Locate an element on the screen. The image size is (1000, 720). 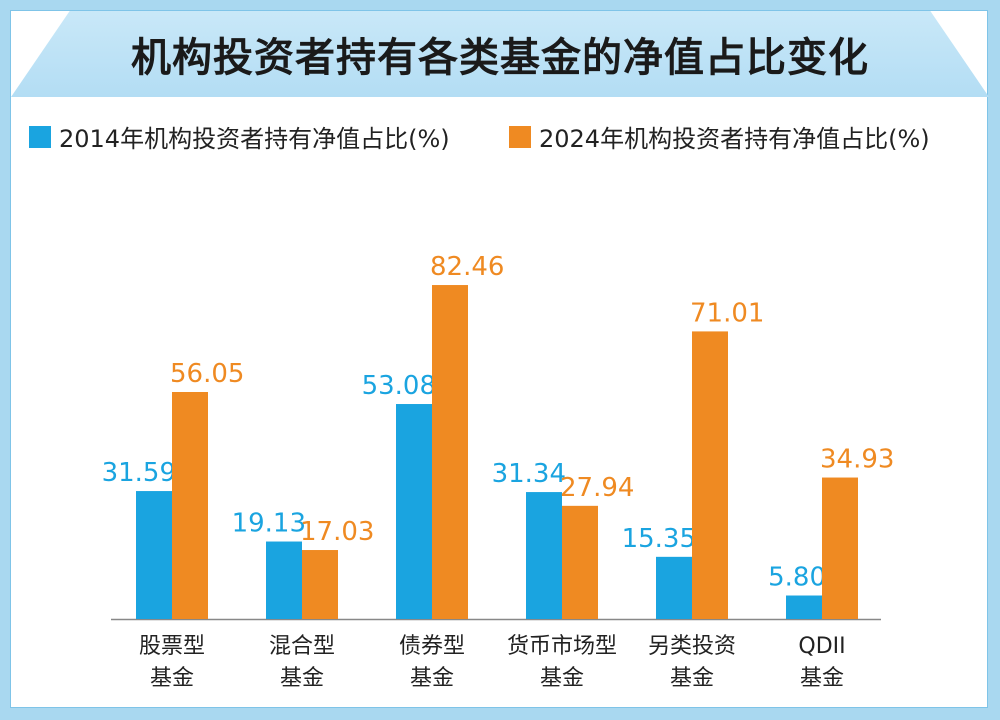
category-label-4-0: 另类投资 is located at coordinates (692, 646).